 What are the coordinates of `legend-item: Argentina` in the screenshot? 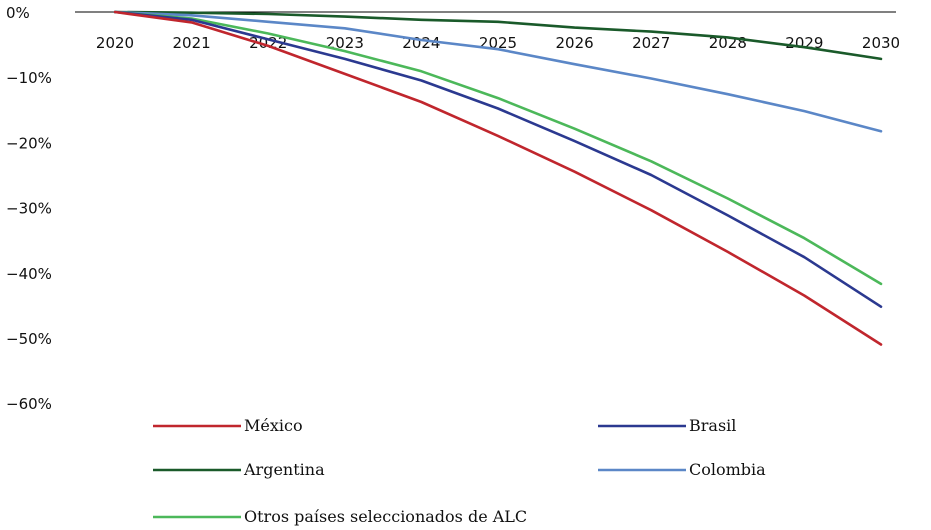 It's located at (239, 469).